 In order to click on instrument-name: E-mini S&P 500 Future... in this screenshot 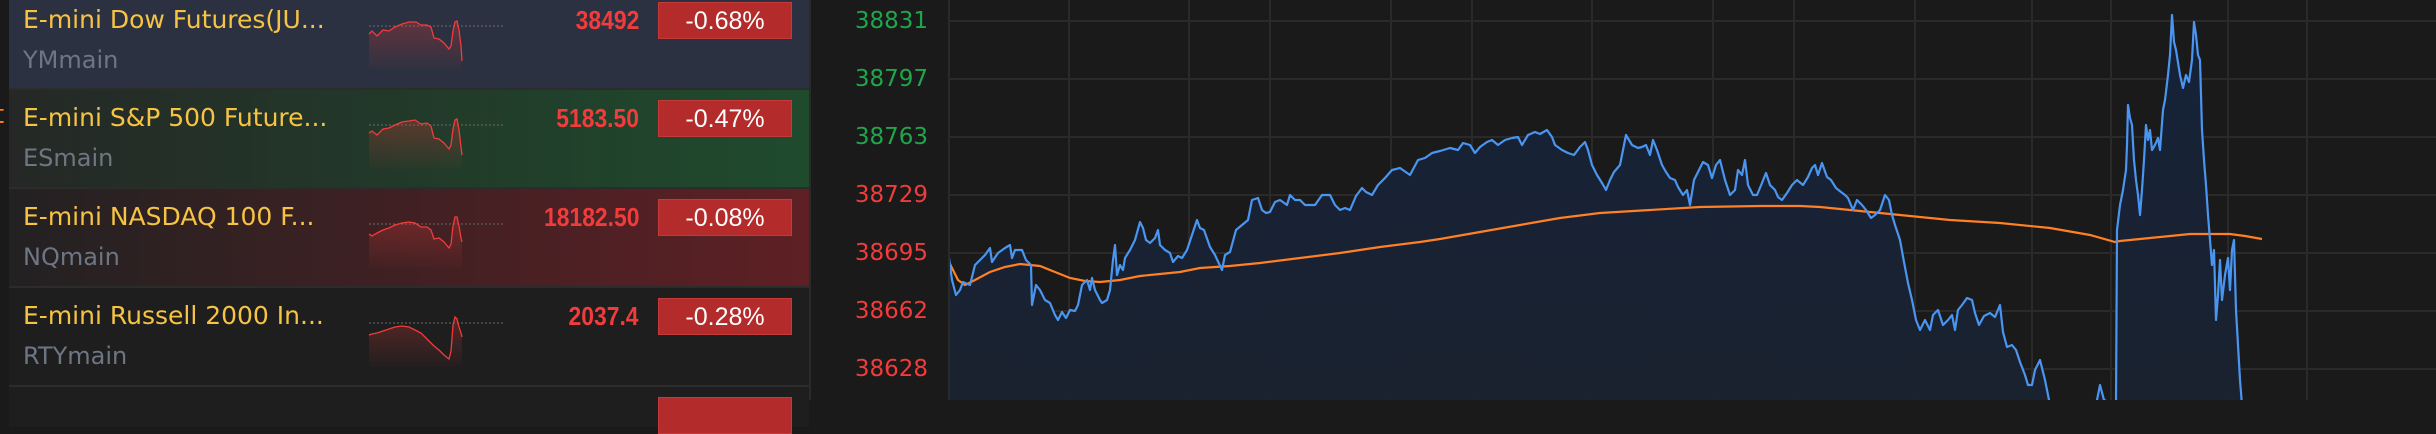, I will do `click(175, 117)`.